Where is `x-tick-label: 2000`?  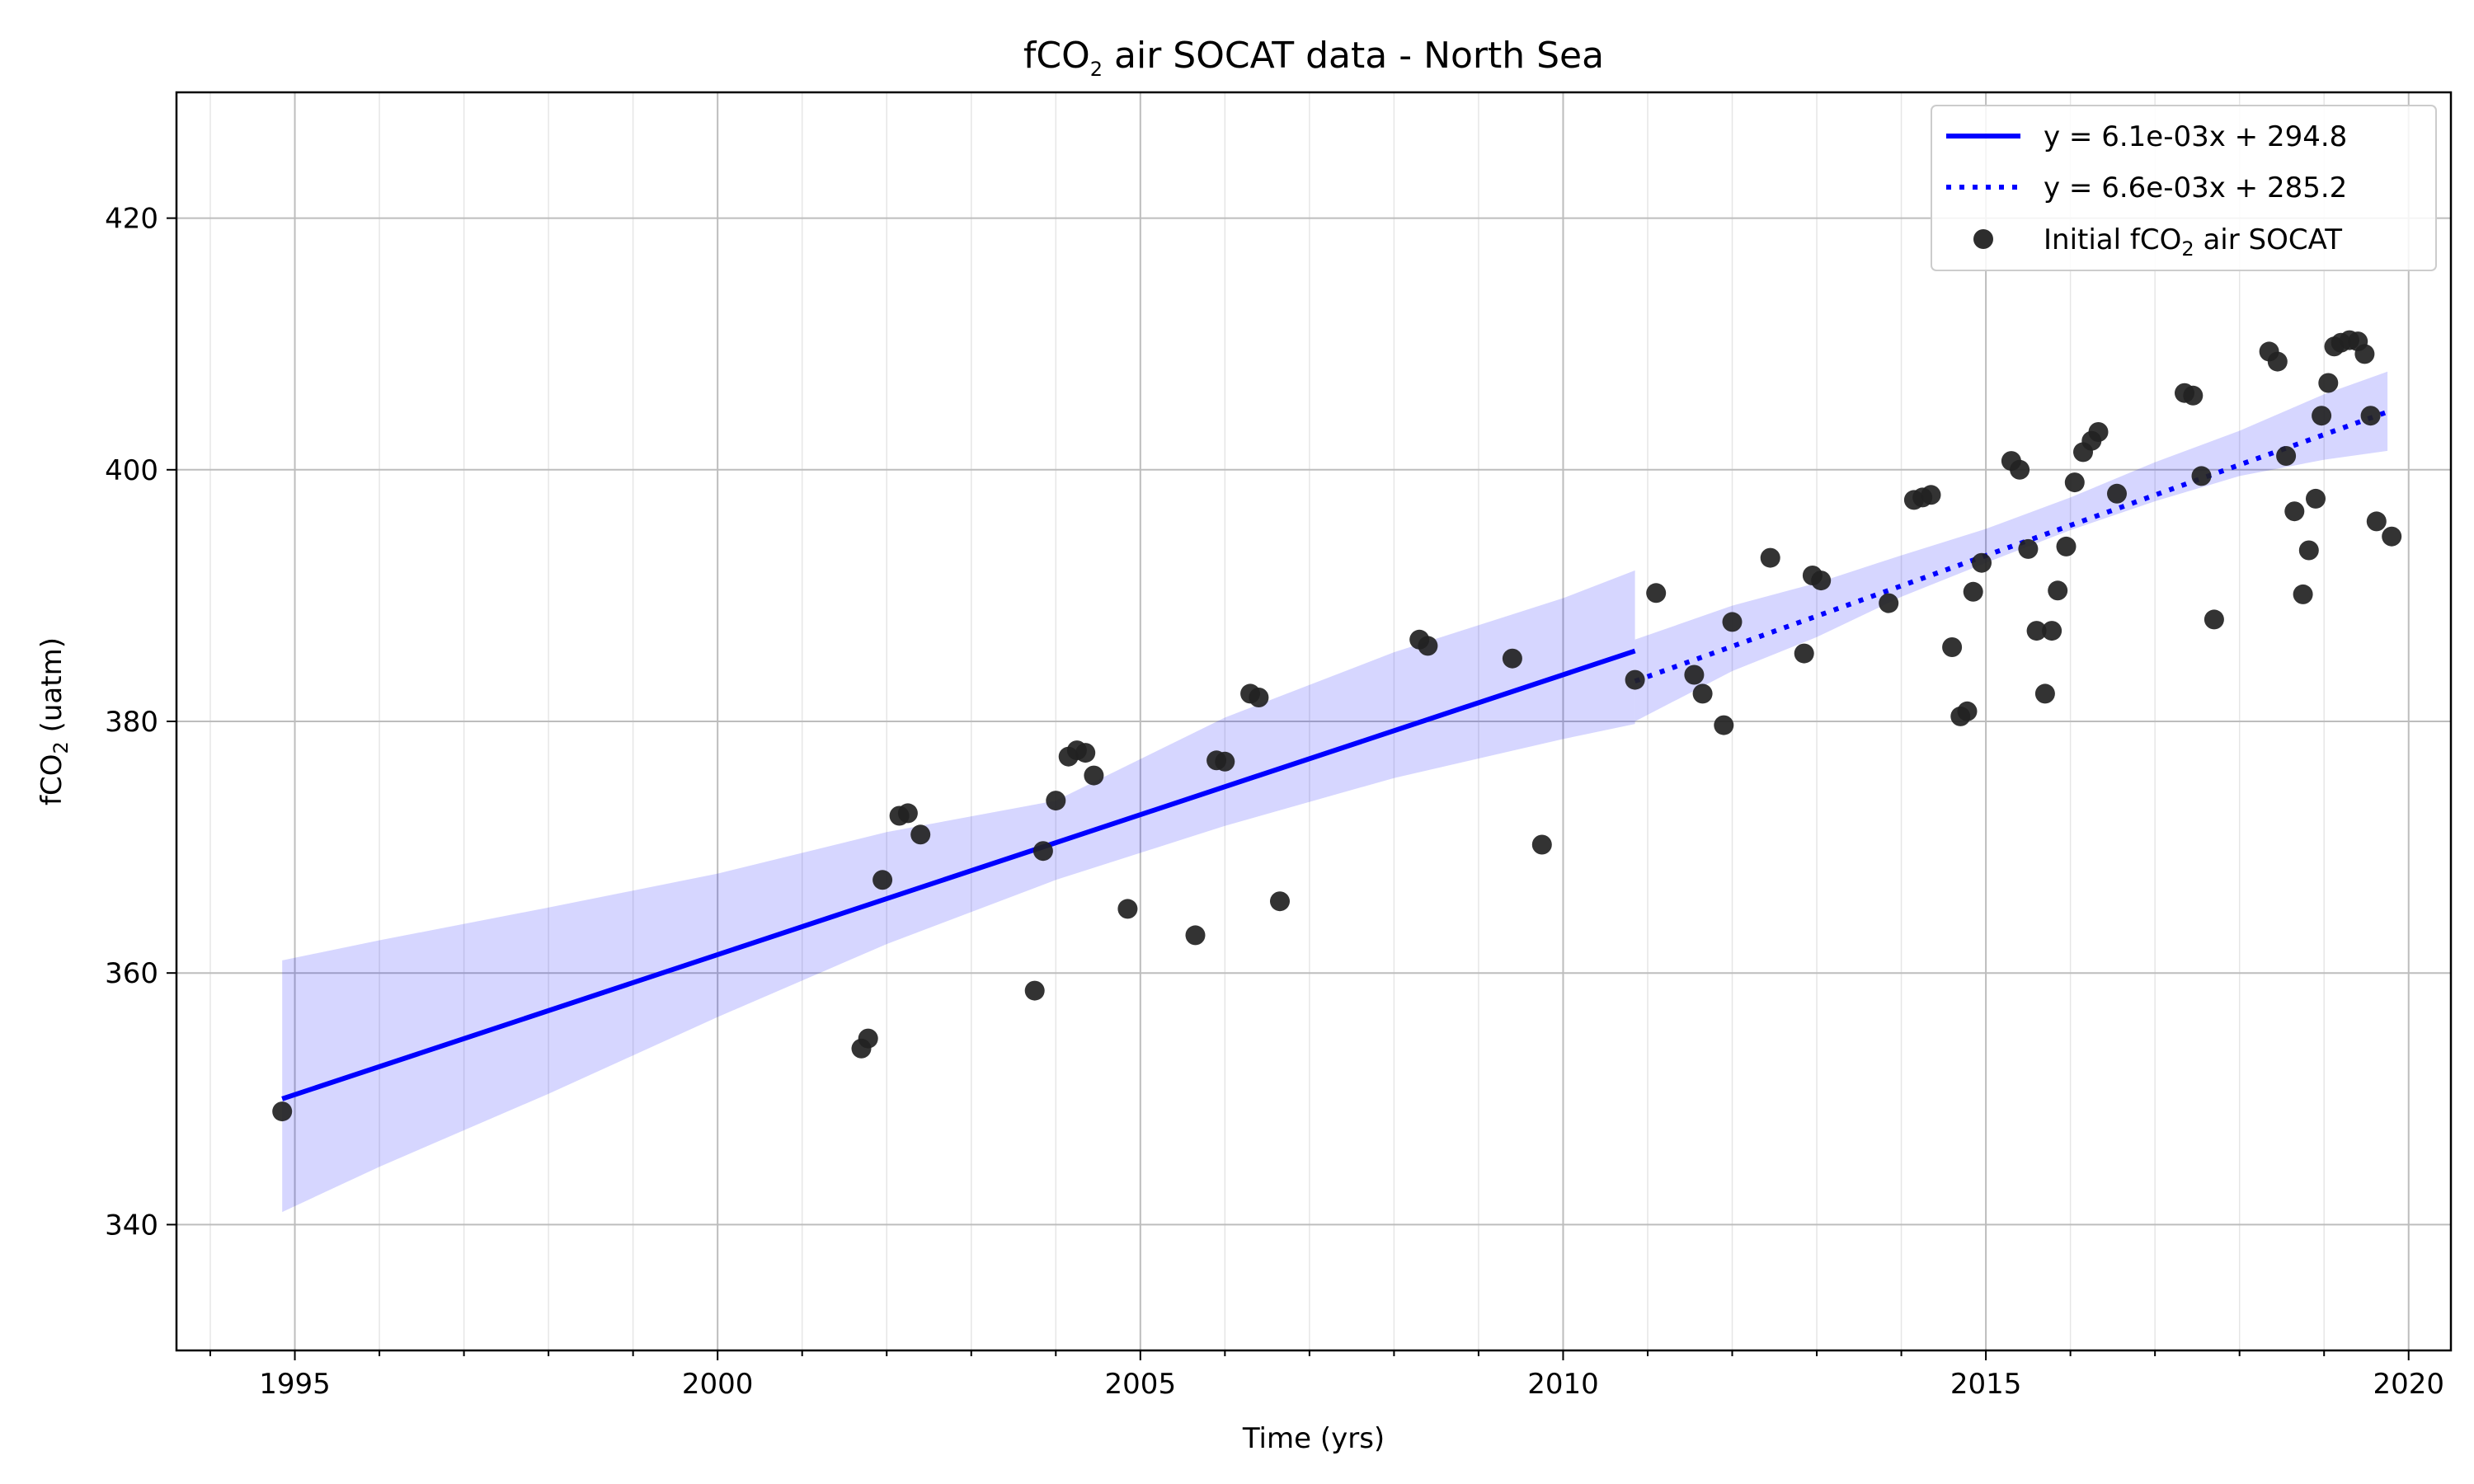 x-tick-label: 2000 is located at coordinates (718, 1384).